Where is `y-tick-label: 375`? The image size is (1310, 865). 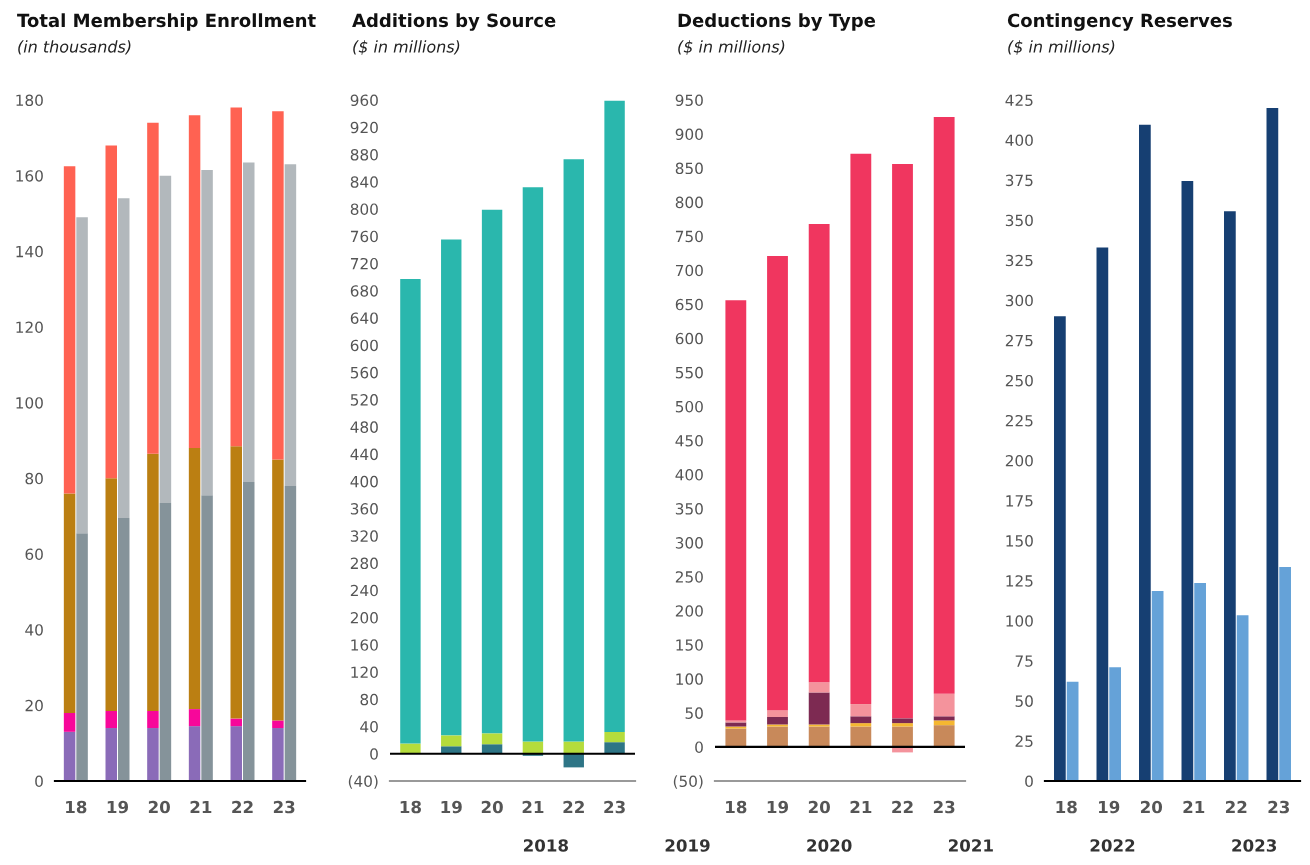
y-tick-label: 375 is located at coordinates (1019, 180).